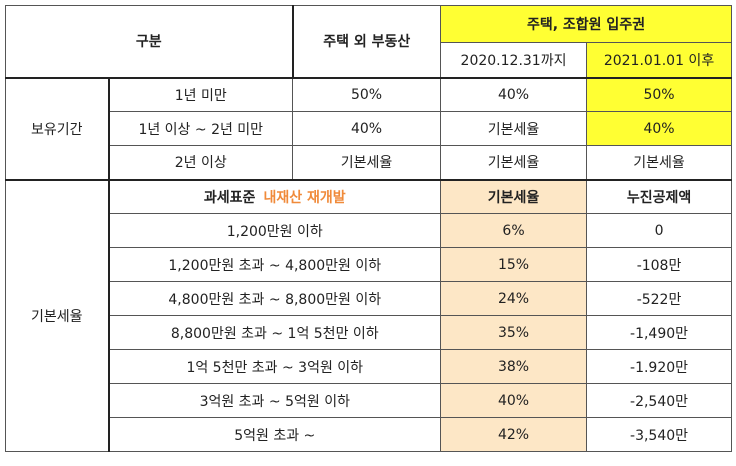 This screenshot has height=466, width=736. I want to click on watermark-text: 내재산 재개발, so click(304, 197).